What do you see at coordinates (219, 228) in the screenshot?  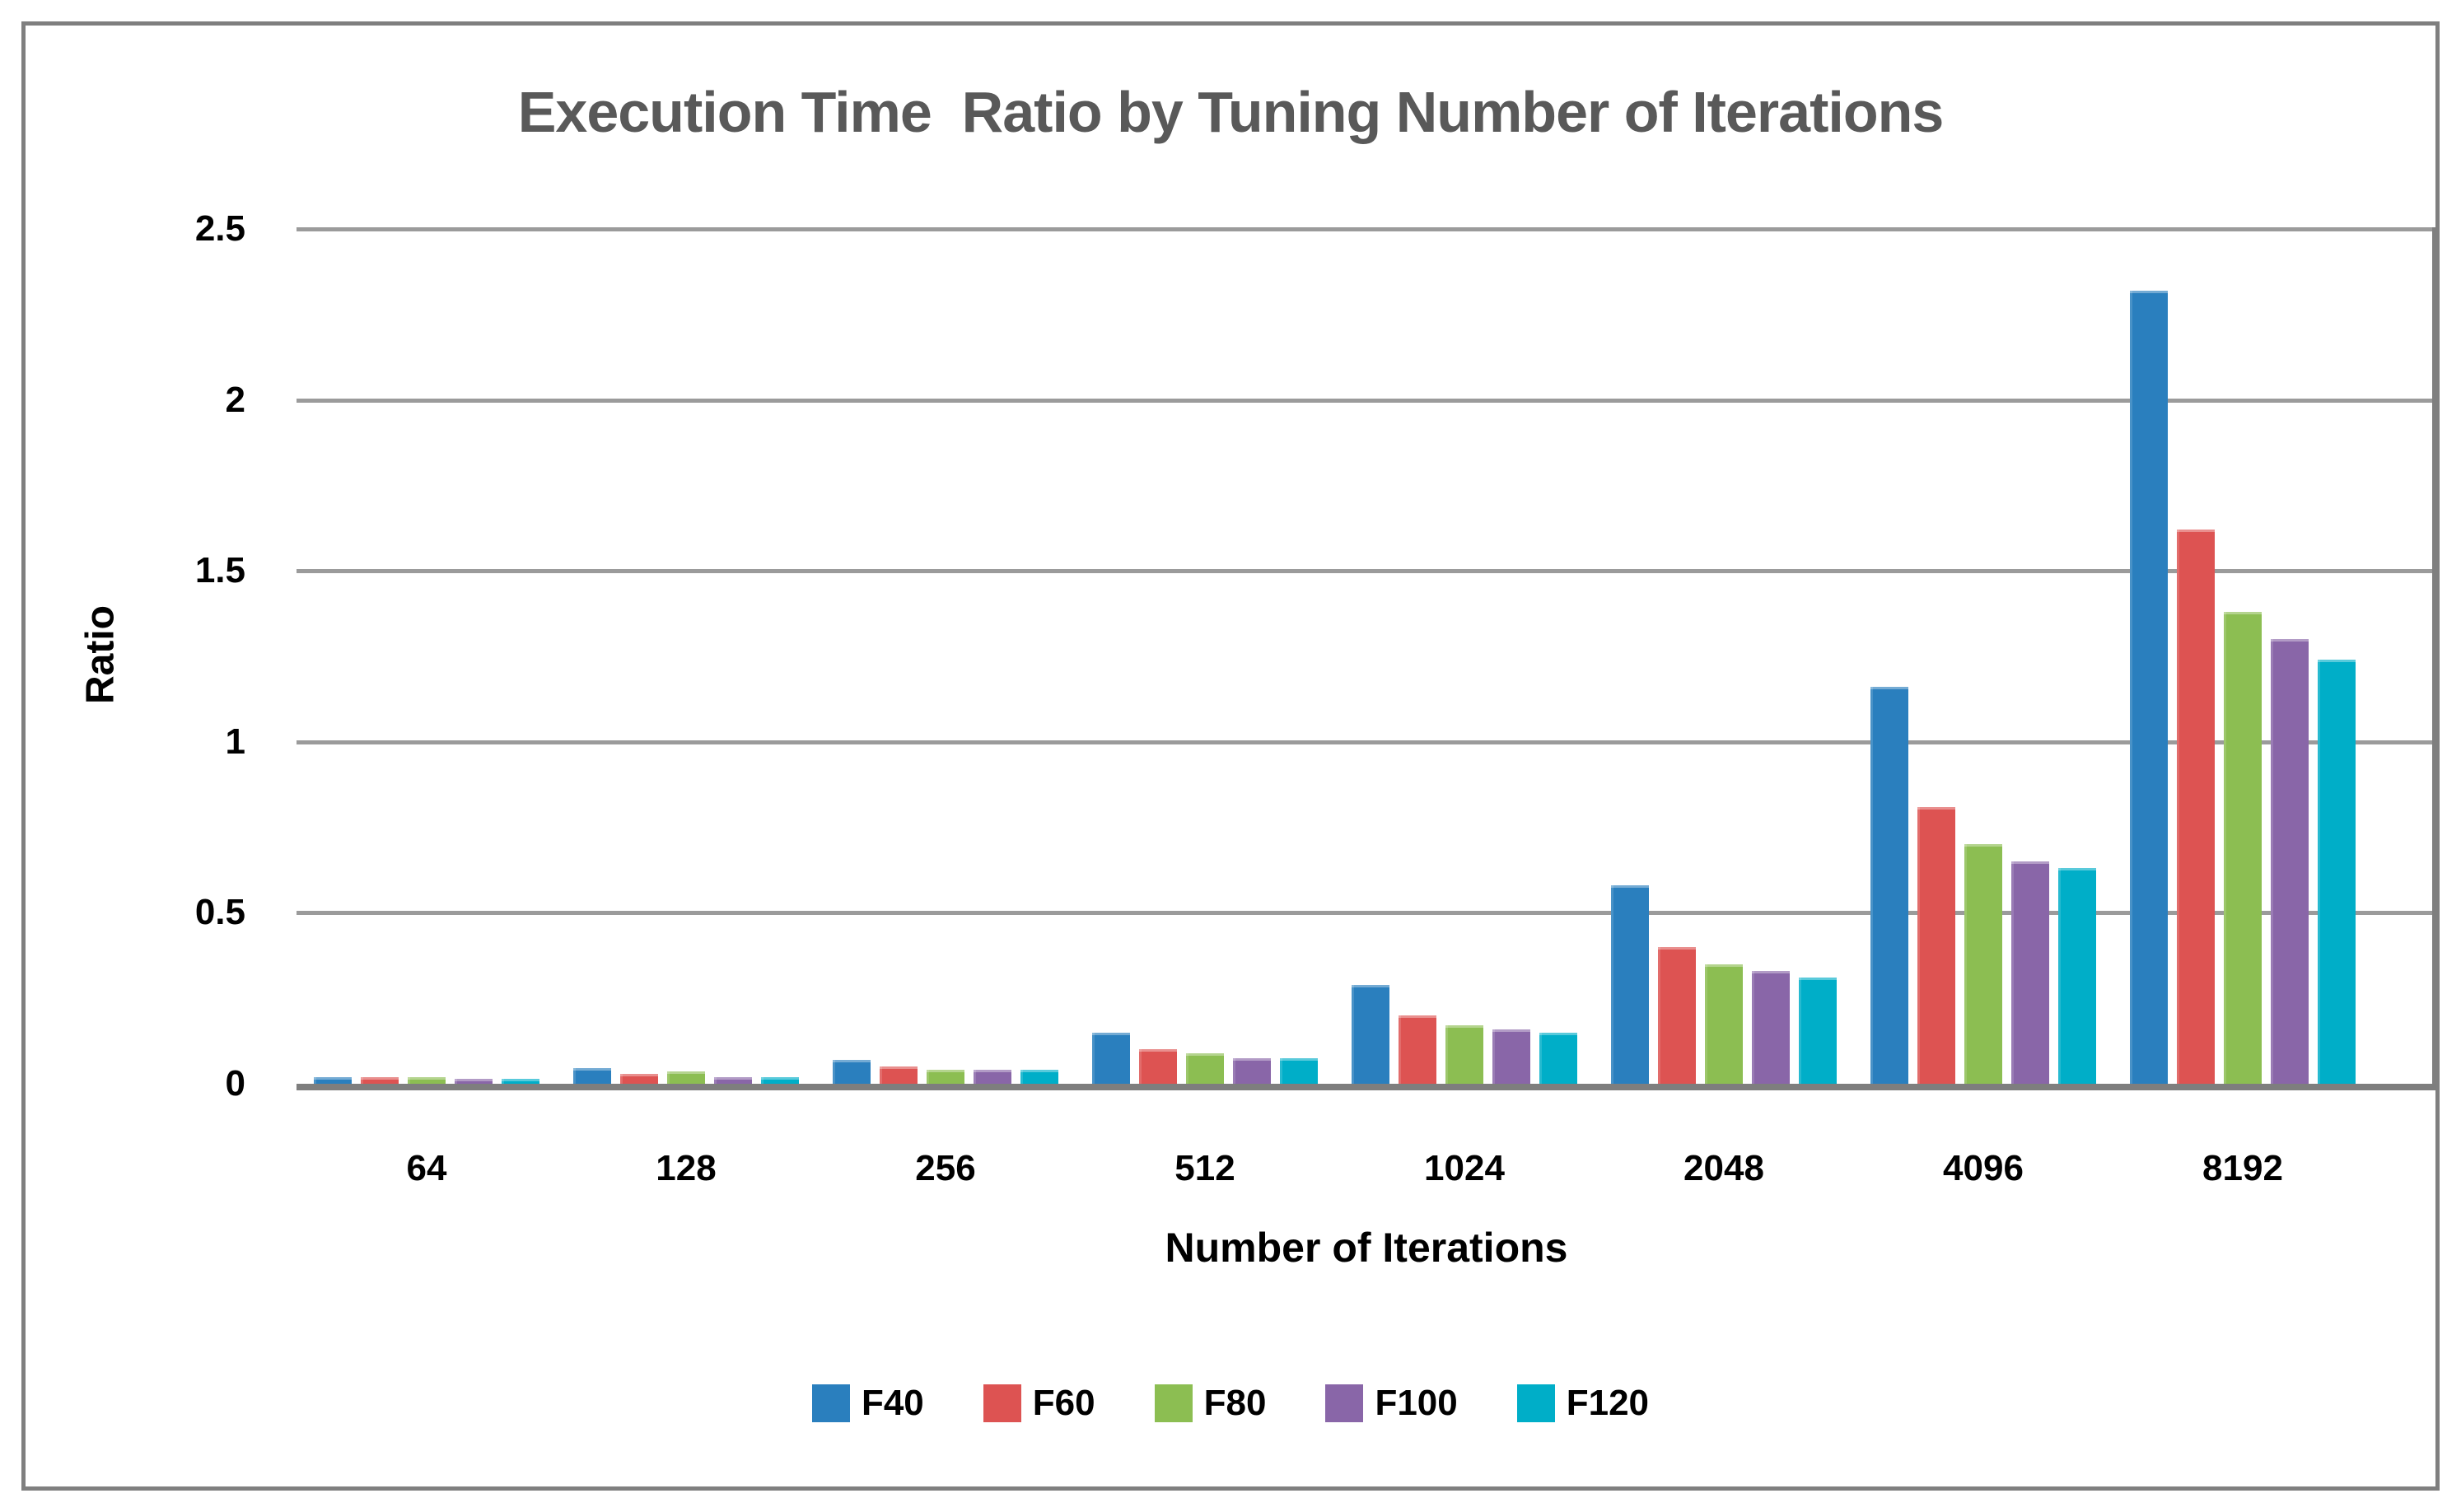 I see `y-tick-label: 2.5` at bounding box center [219, 228].